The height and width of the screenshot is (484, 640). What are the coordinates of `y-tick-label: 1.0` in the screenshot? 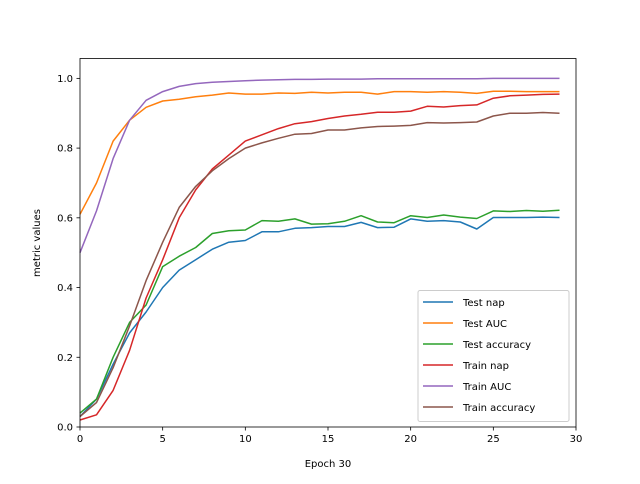 It's located at (65, 79).